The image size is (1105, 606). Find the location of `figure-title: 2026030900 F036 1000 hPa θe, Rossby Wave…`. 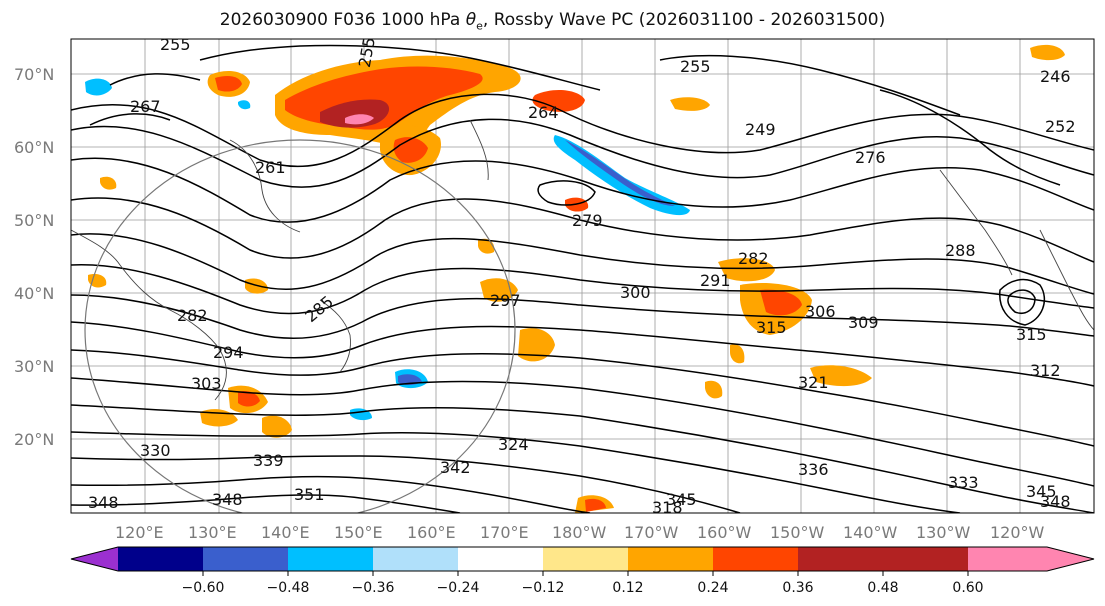

figure-title: 2026030900 F036 1000 hPa θe, Rossby Wave… is located at coordinates (552, 21).